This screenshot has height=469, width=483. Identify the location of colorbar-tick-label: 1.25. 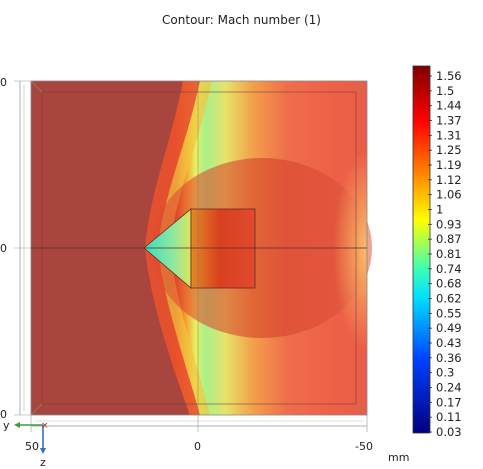
(449, 150).